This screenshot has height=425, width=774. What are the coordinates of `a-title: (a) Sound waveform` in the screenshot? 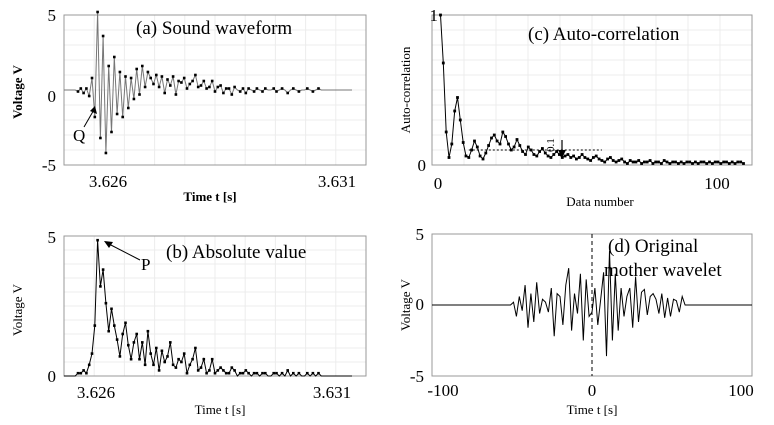 It's located at (214, 28).